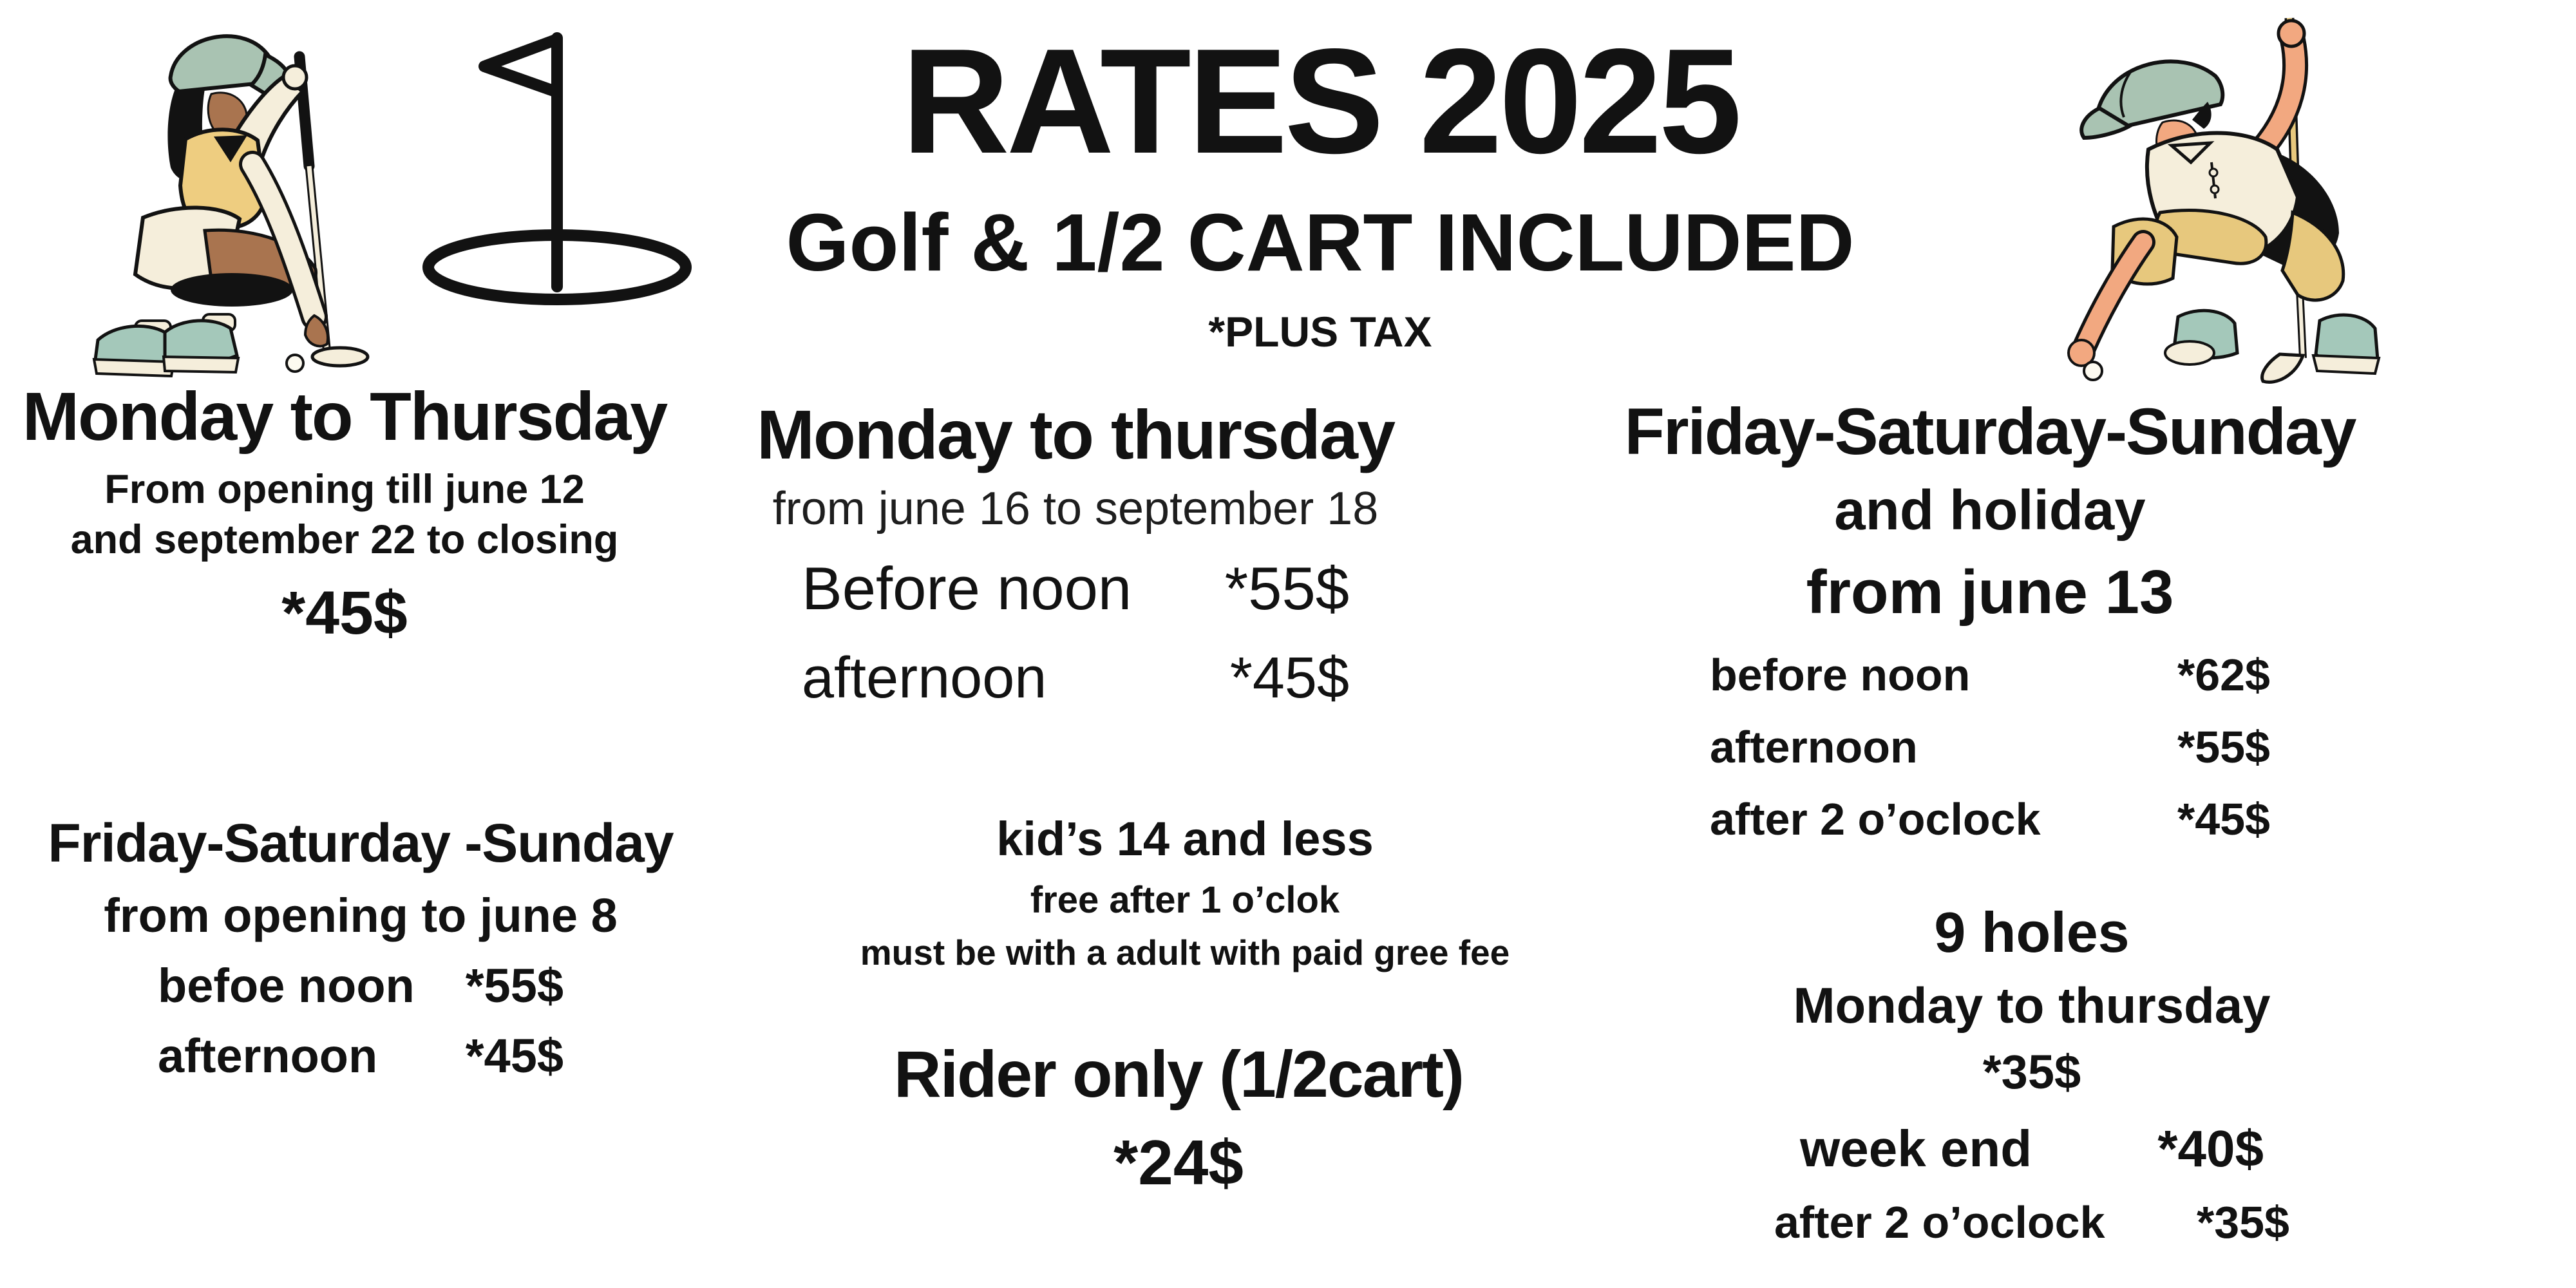 This screenshot has width=2576, height=1288. What do you see at coordinates (1320, 242) in the screenshot?
I see `subtitle: Golf & 1/2 CART INCLUDED` at bounding box center [1320, 242].